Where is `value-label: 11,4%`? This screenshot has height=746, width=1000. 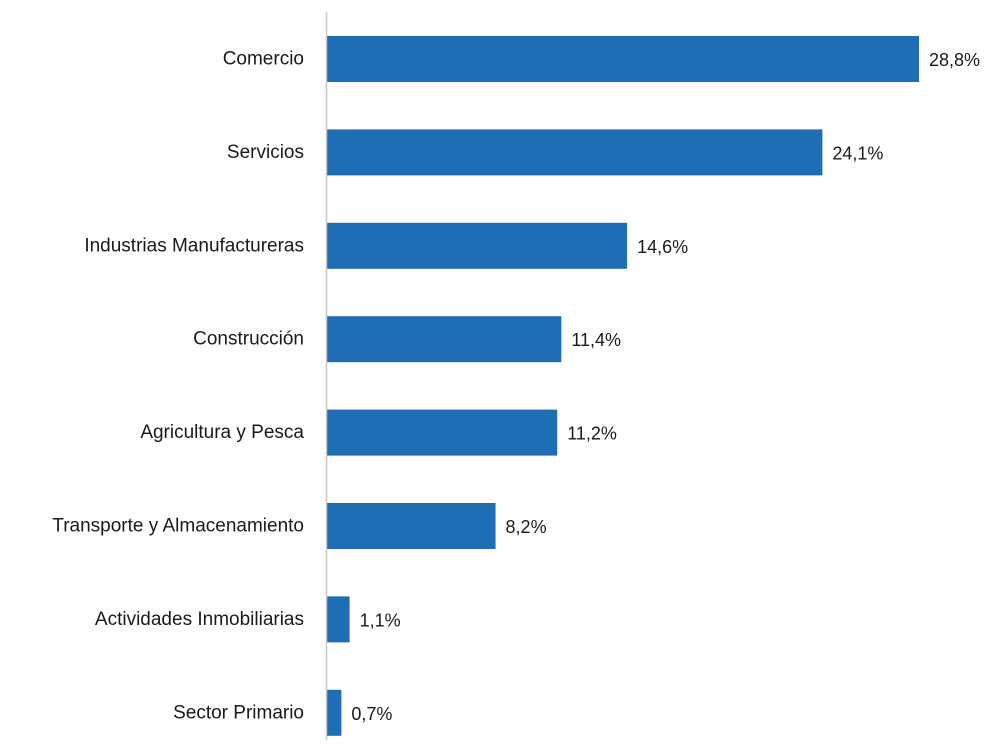
value-label: 11,4% is located at coordinates (596, 340).